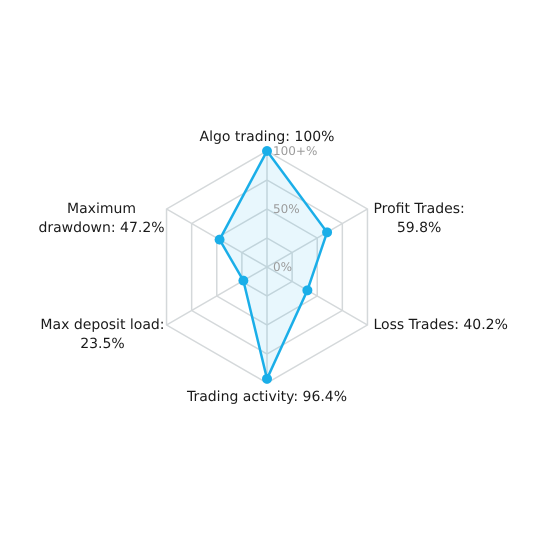  What do you see at coordinates (440, 325) in the screenshot?
I see `spoke-label: Loss Trades: 40.2%` at bounding box center [440, 325].